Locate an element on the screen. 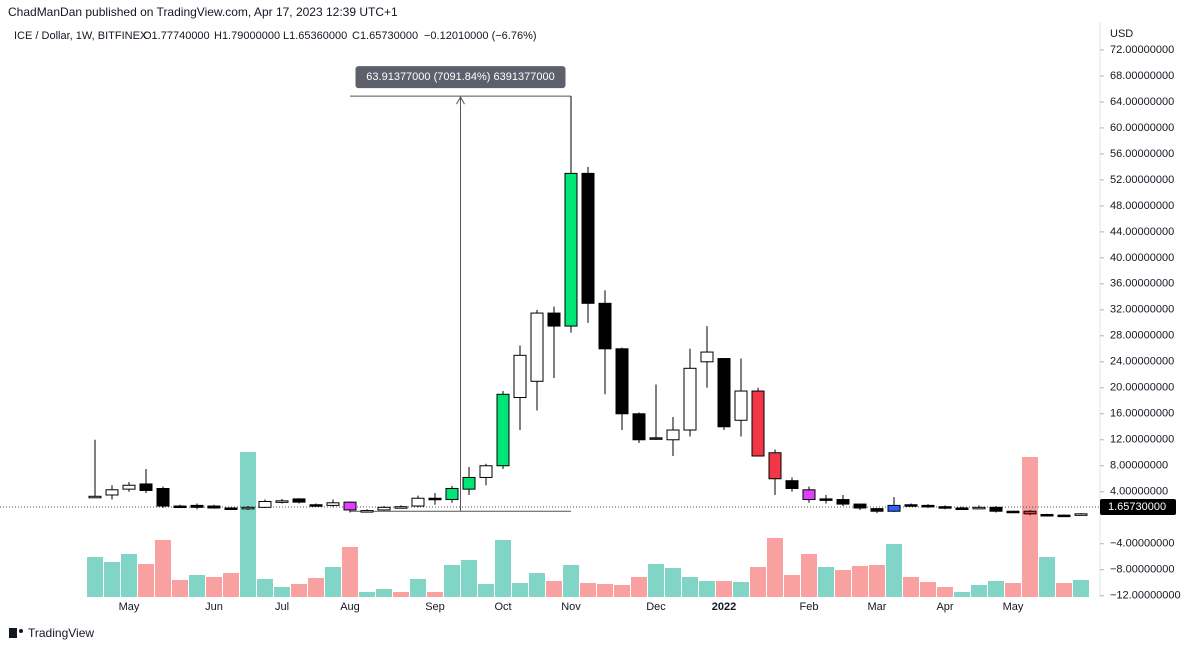 Image resolution: width=1200 pixels, height=648 pixels. x-tick-label: Apr is located at coordinates (944, 607).